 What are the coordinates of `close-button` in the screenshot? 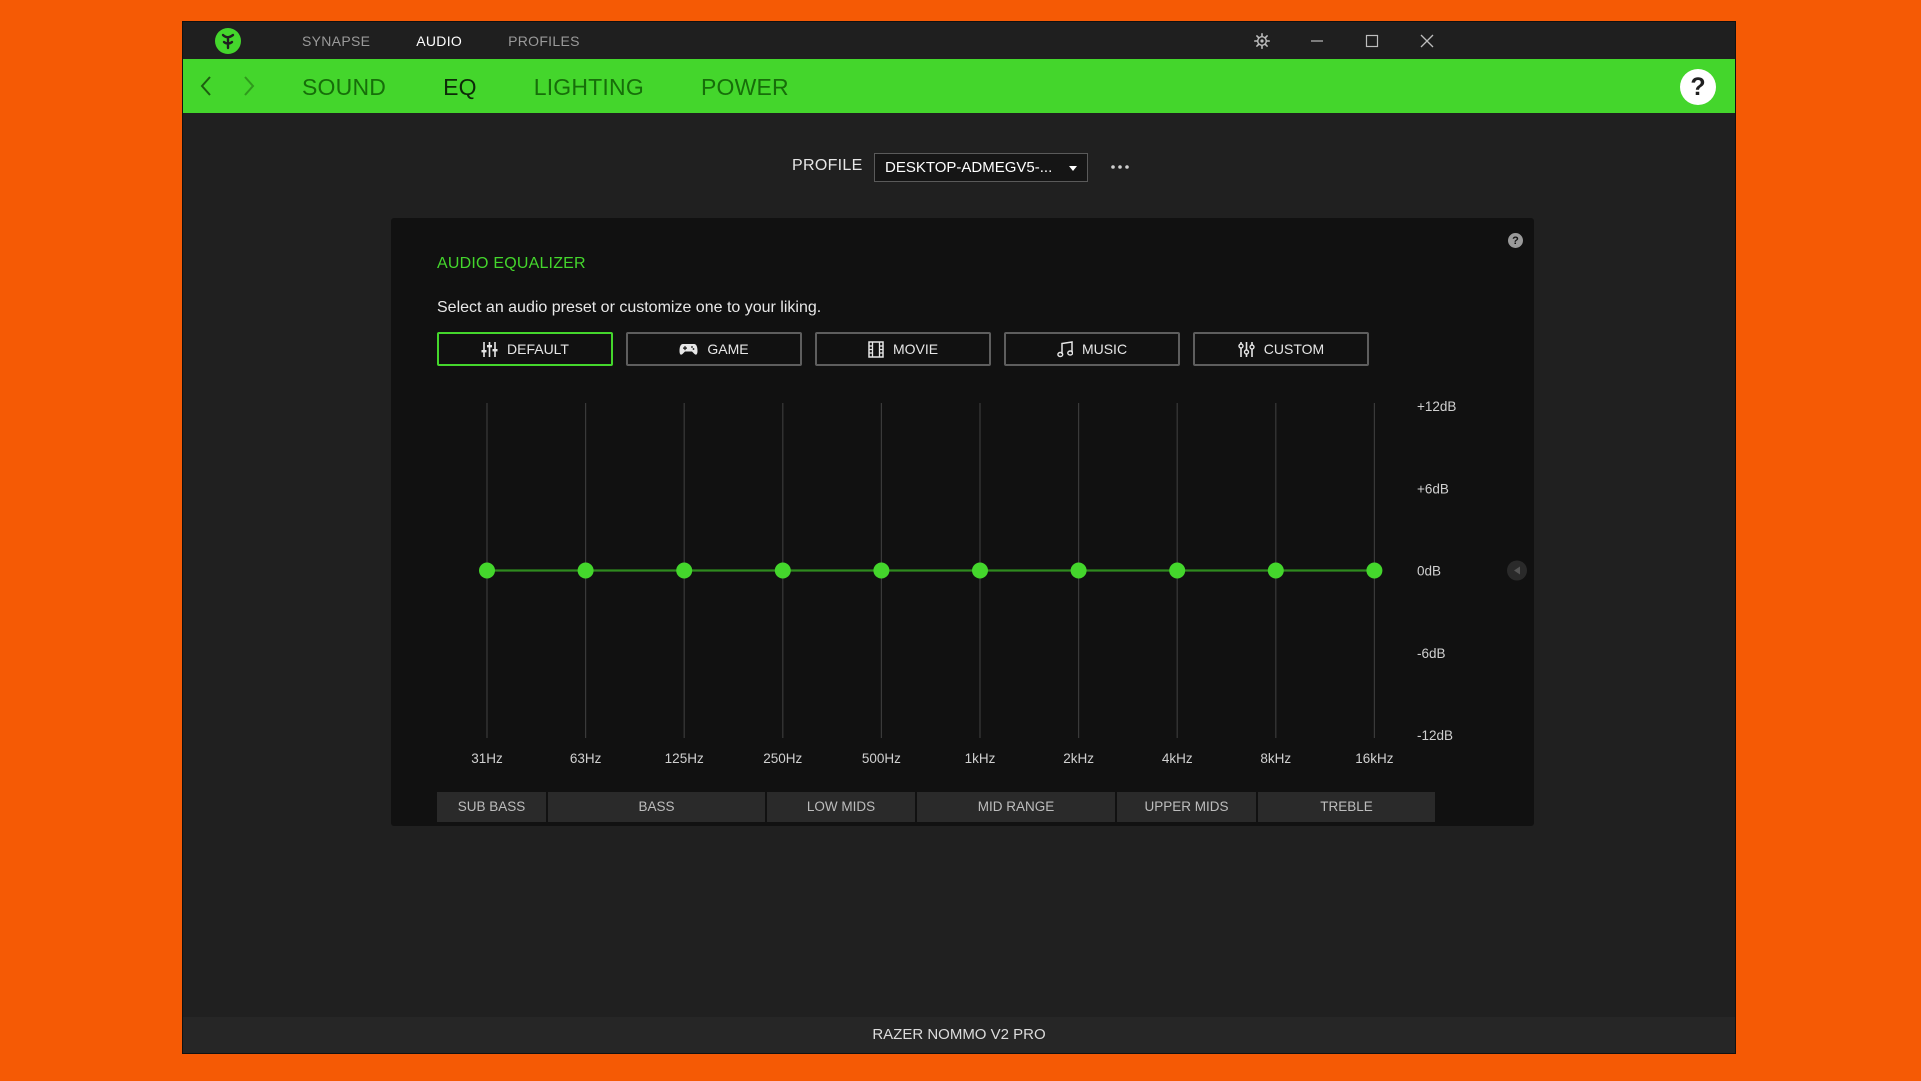 It's located at (1427, 40).